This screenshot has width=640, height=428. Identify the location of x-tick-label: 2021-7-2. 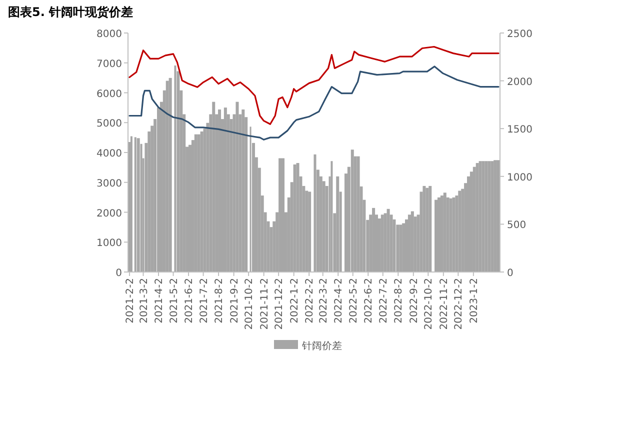
(204, 301).